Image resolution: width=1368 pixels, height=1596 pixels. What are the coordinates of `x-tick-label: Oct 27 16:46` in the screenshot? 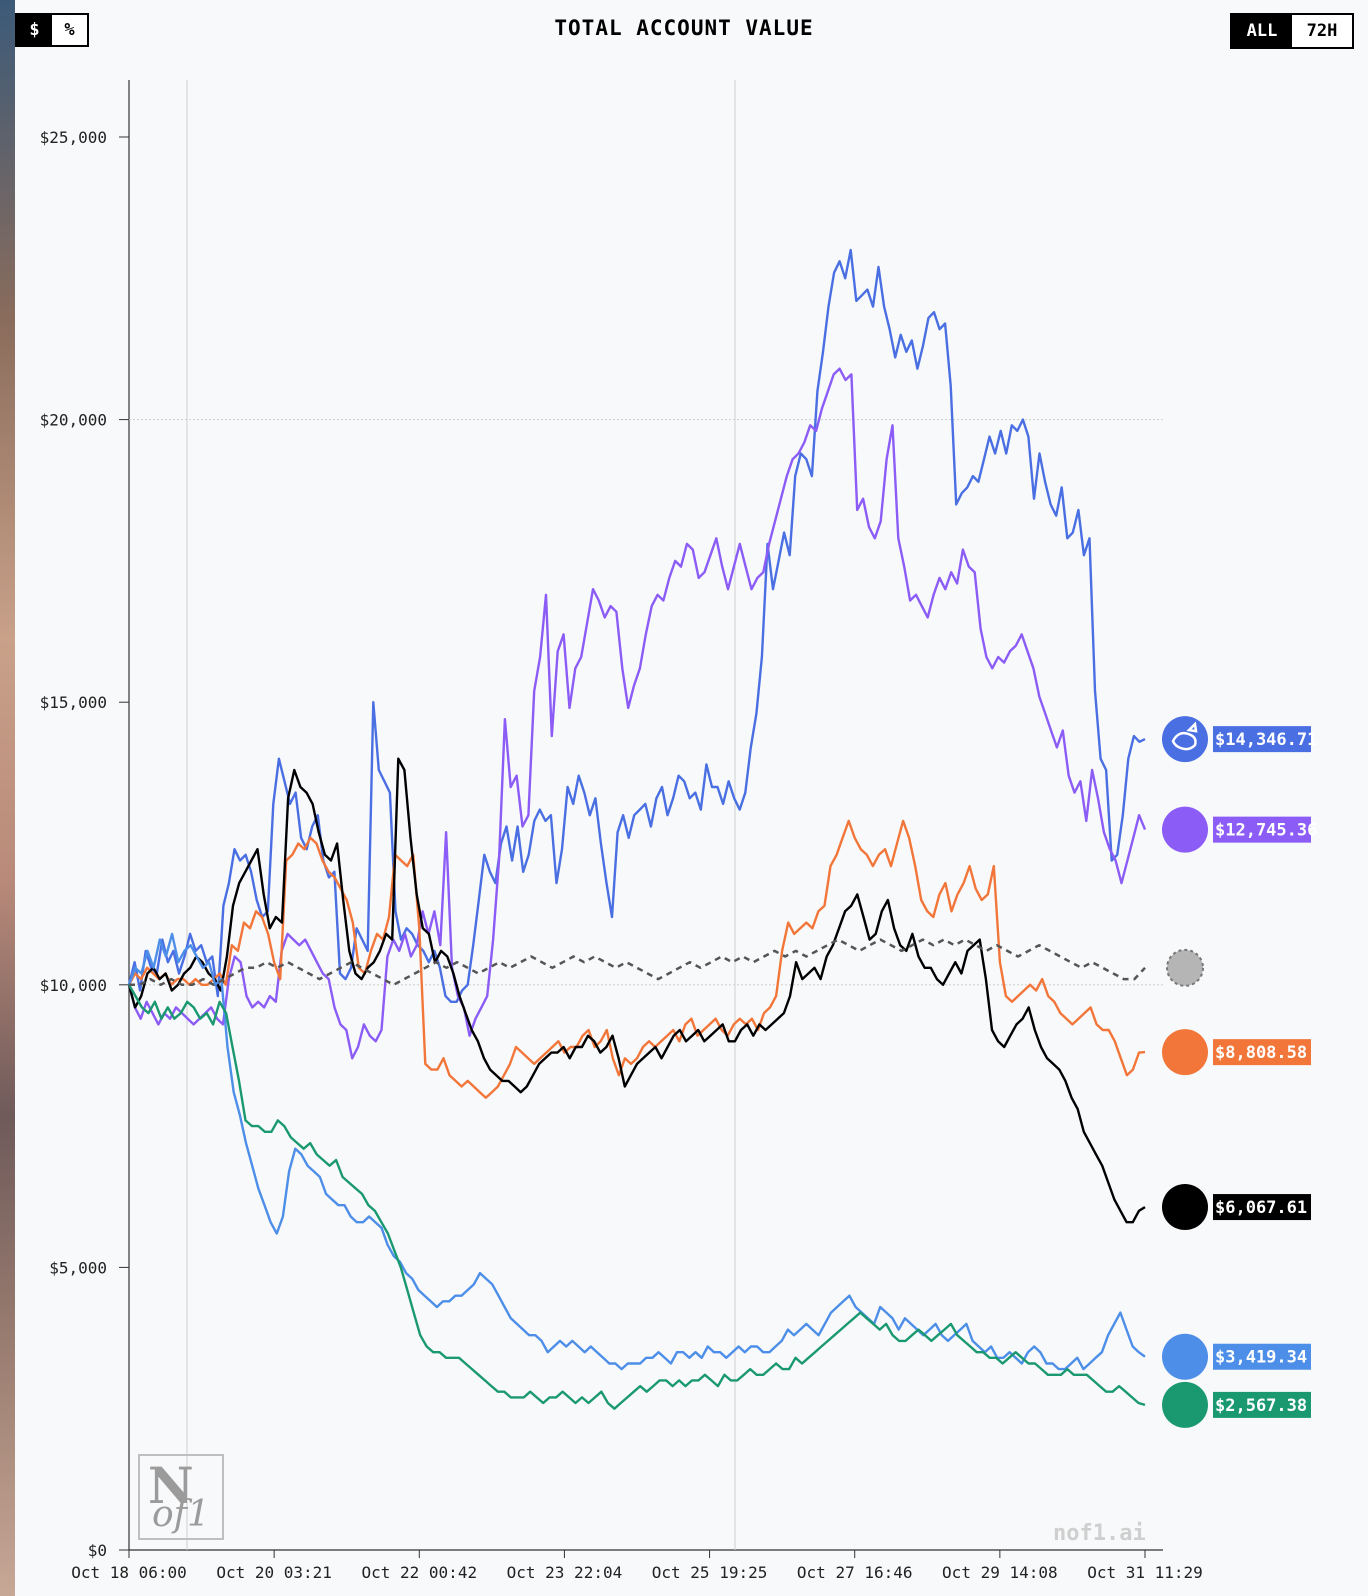 It's located at (855, 1572).